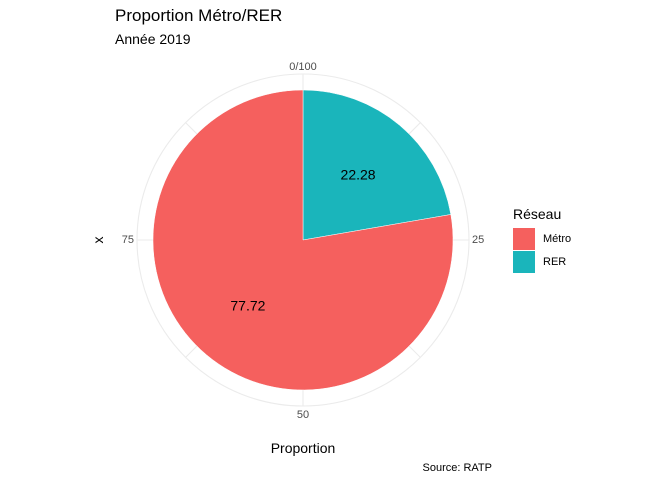  I want to click on legend-label-rer: RER, so click(554, 262).